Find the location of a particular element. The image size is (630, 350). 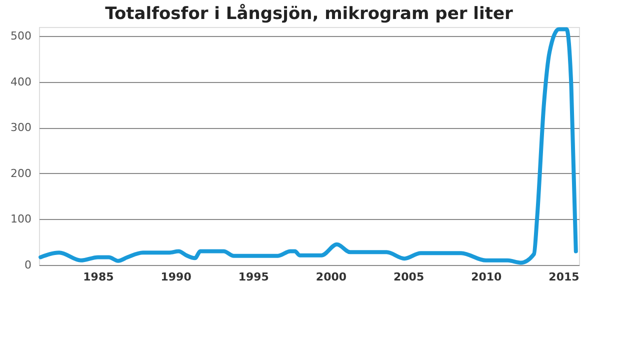

x-tick-label: 1990 is located at coordinates (176, 277).